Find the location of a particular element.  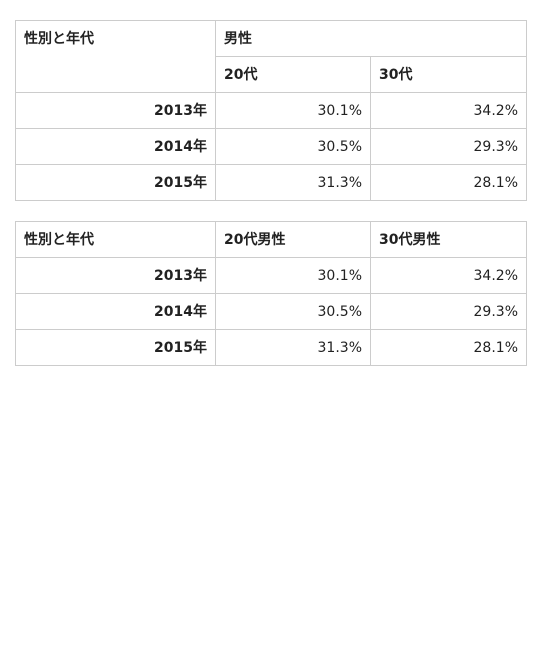

subheader-20s: 20代 is located at coordinates (293, 74).